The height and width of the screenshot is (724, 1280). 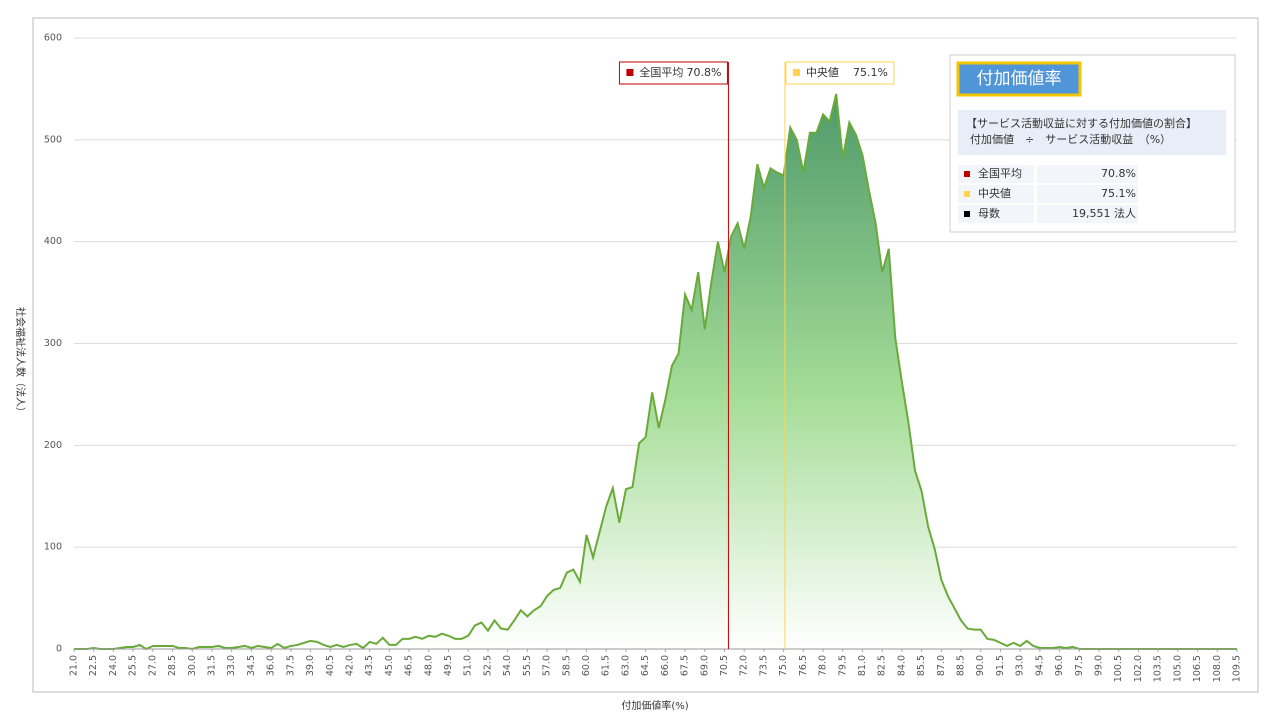 I want to click on info-value: 19,551 法人, so click(x=1104, y=213).